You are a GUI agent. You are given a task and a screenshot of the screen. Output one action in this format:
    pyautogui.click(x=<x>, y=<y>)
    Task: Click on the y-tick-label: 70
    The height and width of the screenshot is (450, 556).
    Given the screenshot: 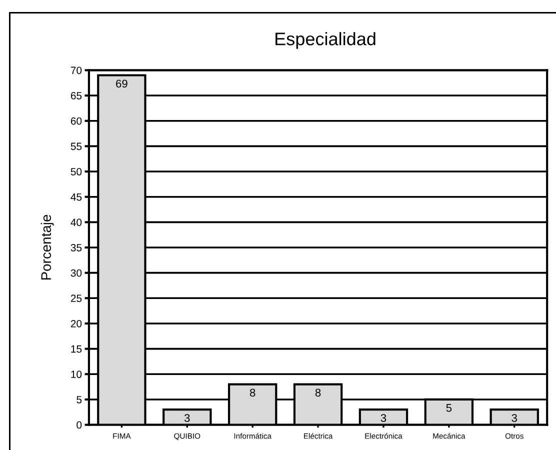 What is the action you would take?
    pyautogui.click(x=76, y=70)
    